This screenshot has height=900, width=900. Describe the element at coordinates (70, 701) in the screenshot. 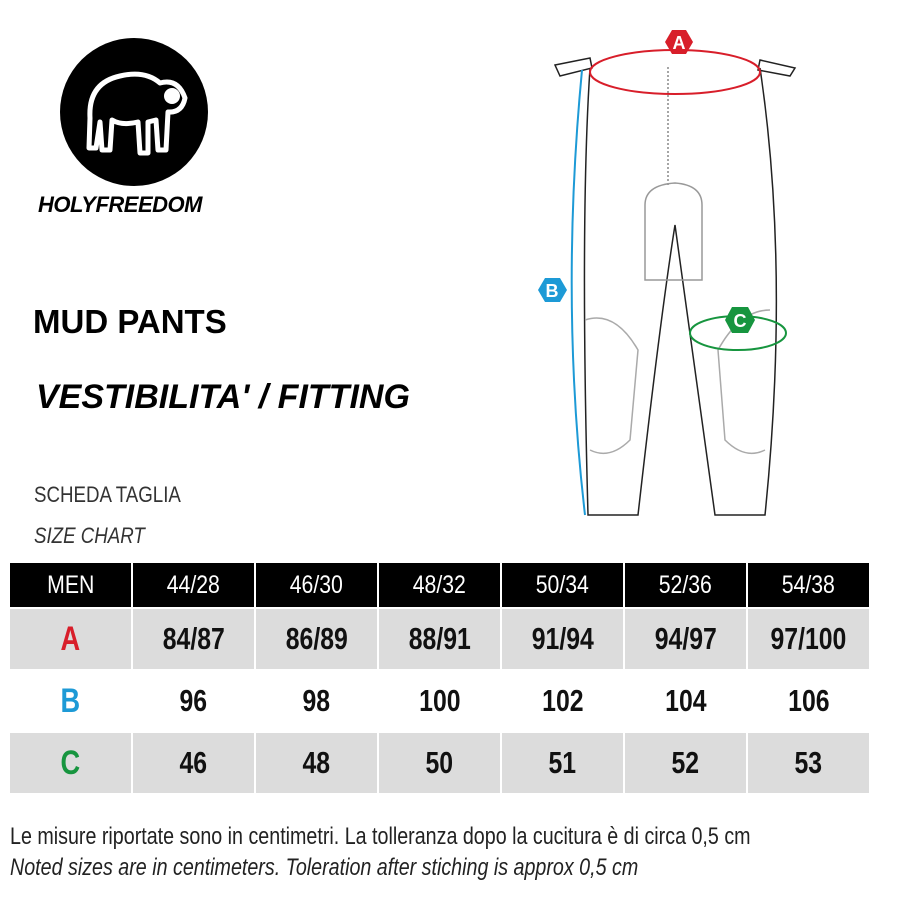

I see `row-label-b: B` at that location.